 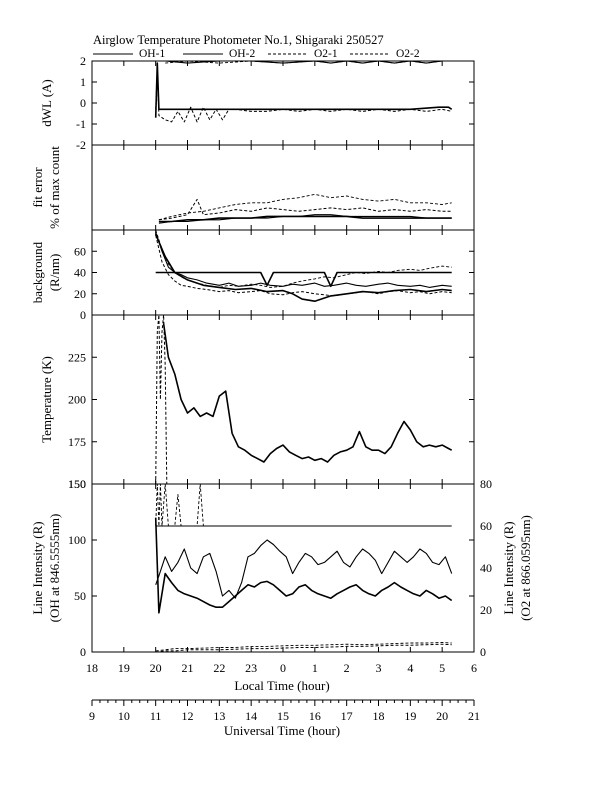 I want to click on xtick-label-ut: 17, so click(x=347, y=716).